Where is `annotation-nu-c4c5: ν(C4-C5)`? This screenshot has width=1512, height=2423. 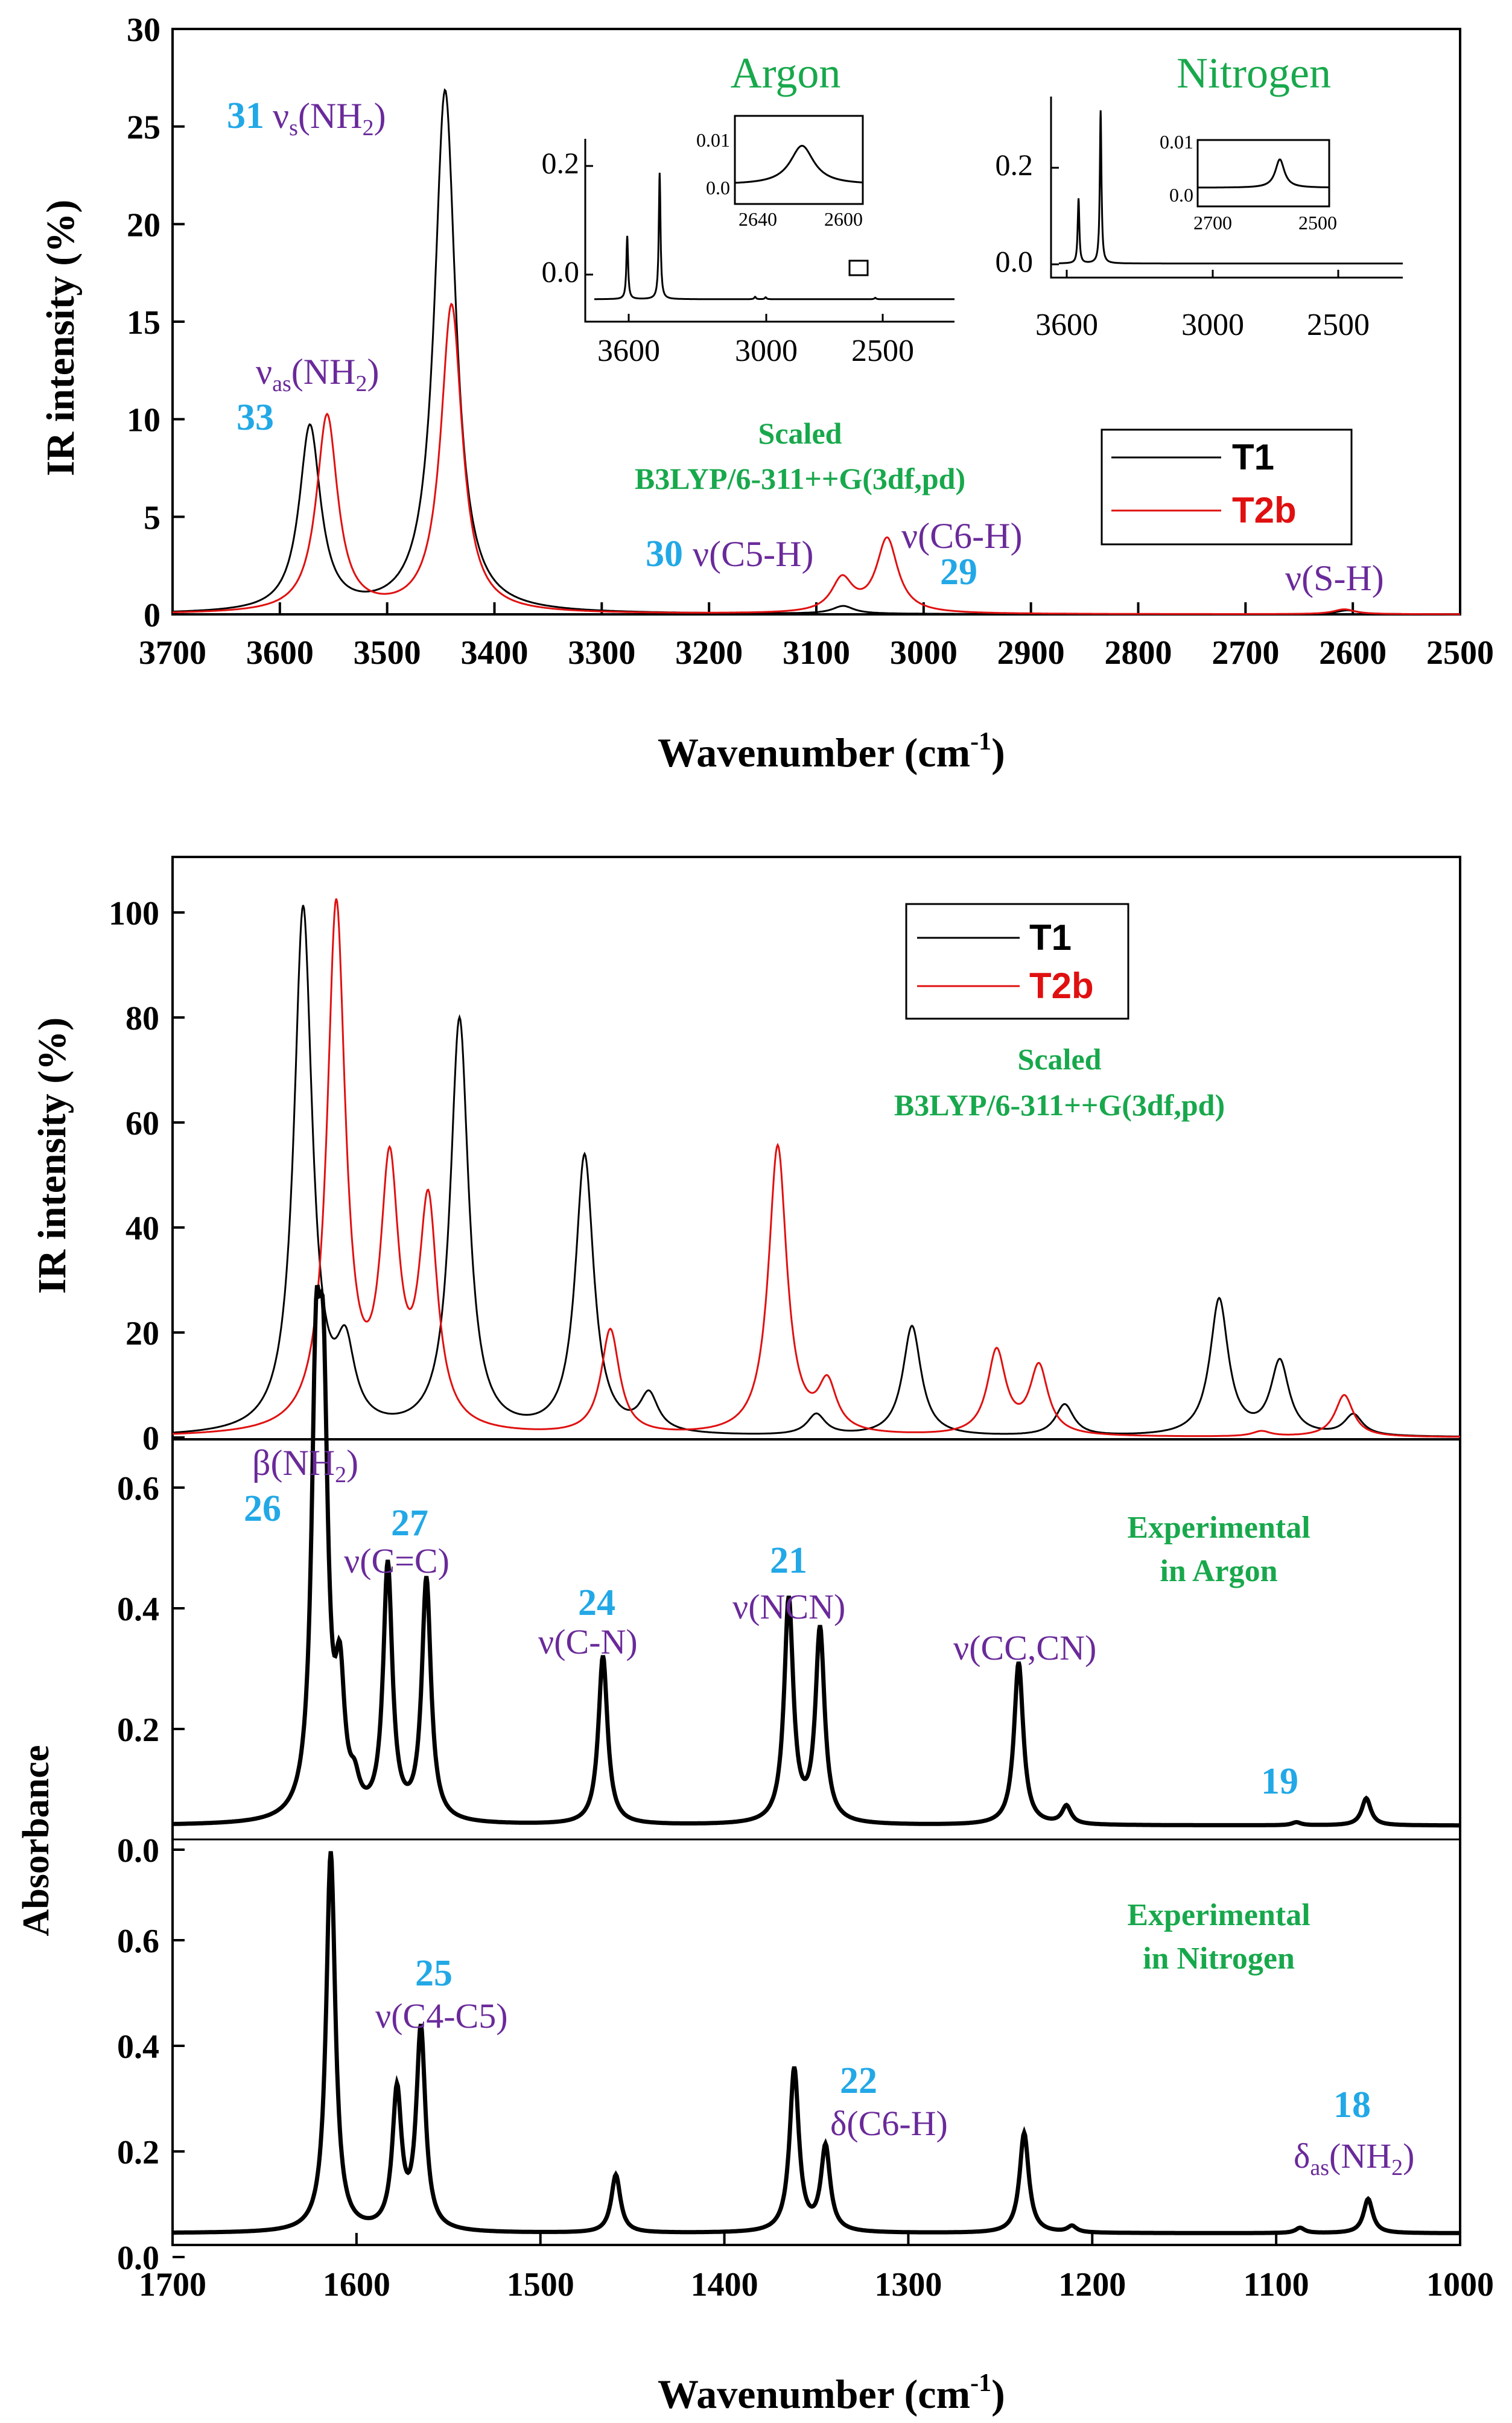
annotation-nu-c4c5: ν(C4-C5) is located at coordinates (442, 2016).